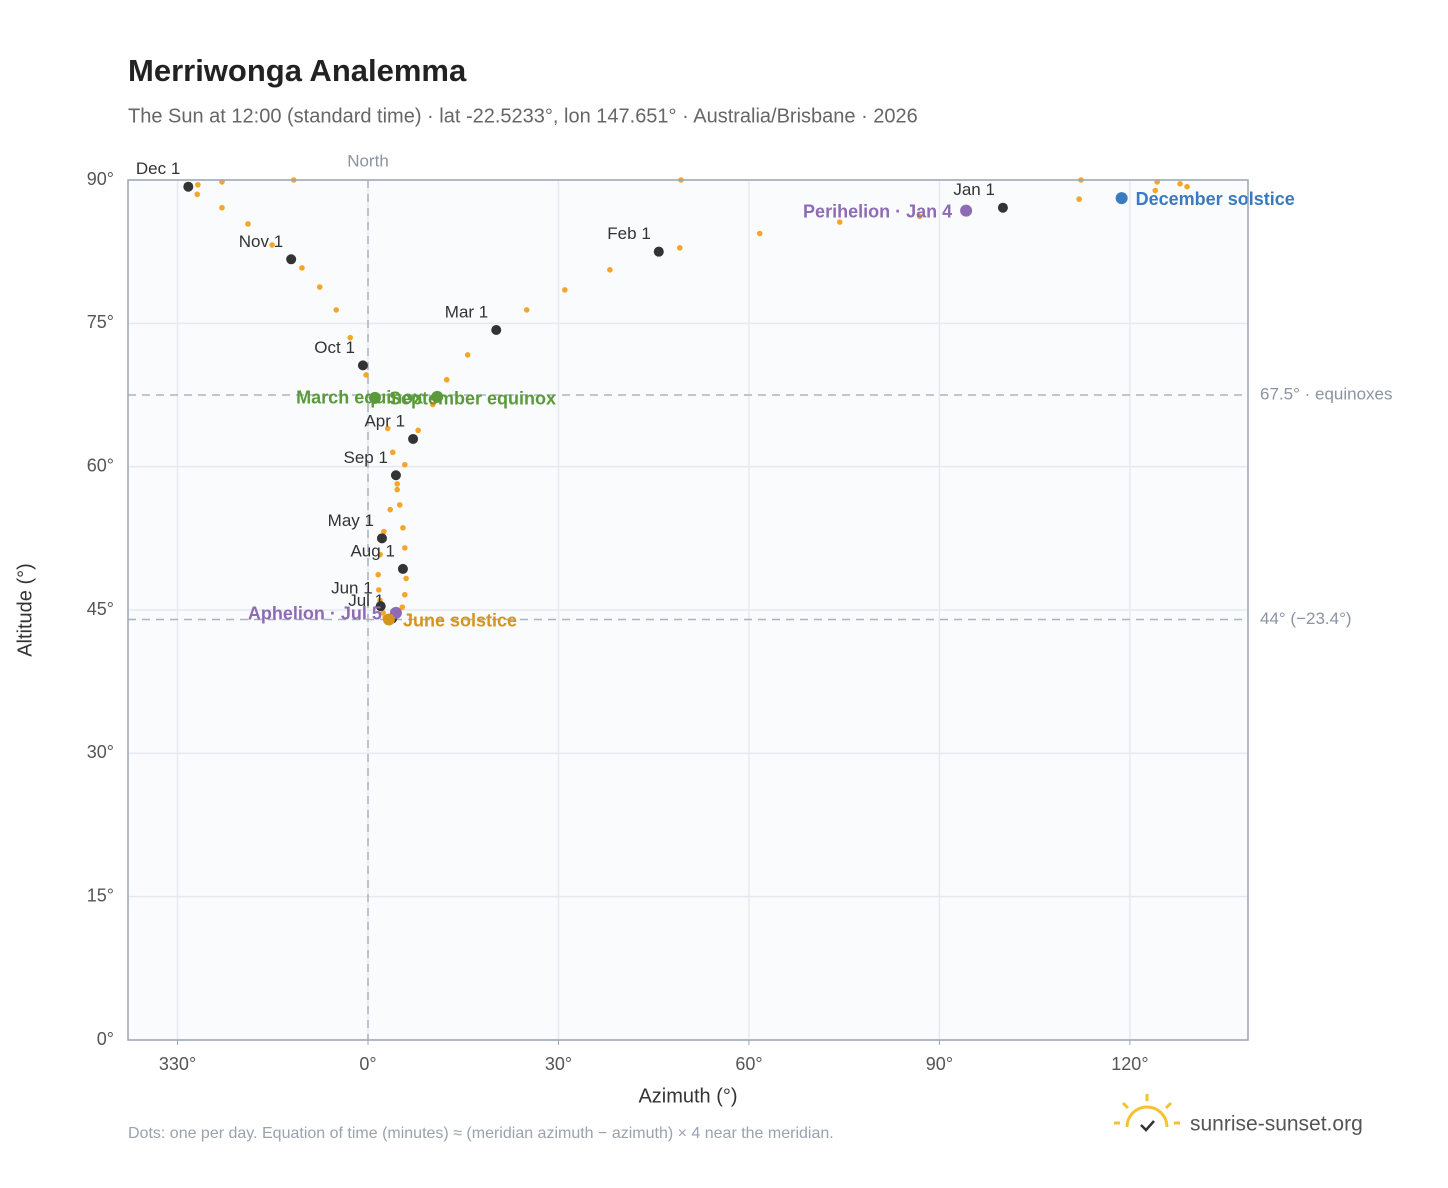 Image resolution: width=1448 pixels, height=1188 pixels. Describe the element at coordinates (158, 168) in the screenshot. I see `month-label: Dec 1` at that location.